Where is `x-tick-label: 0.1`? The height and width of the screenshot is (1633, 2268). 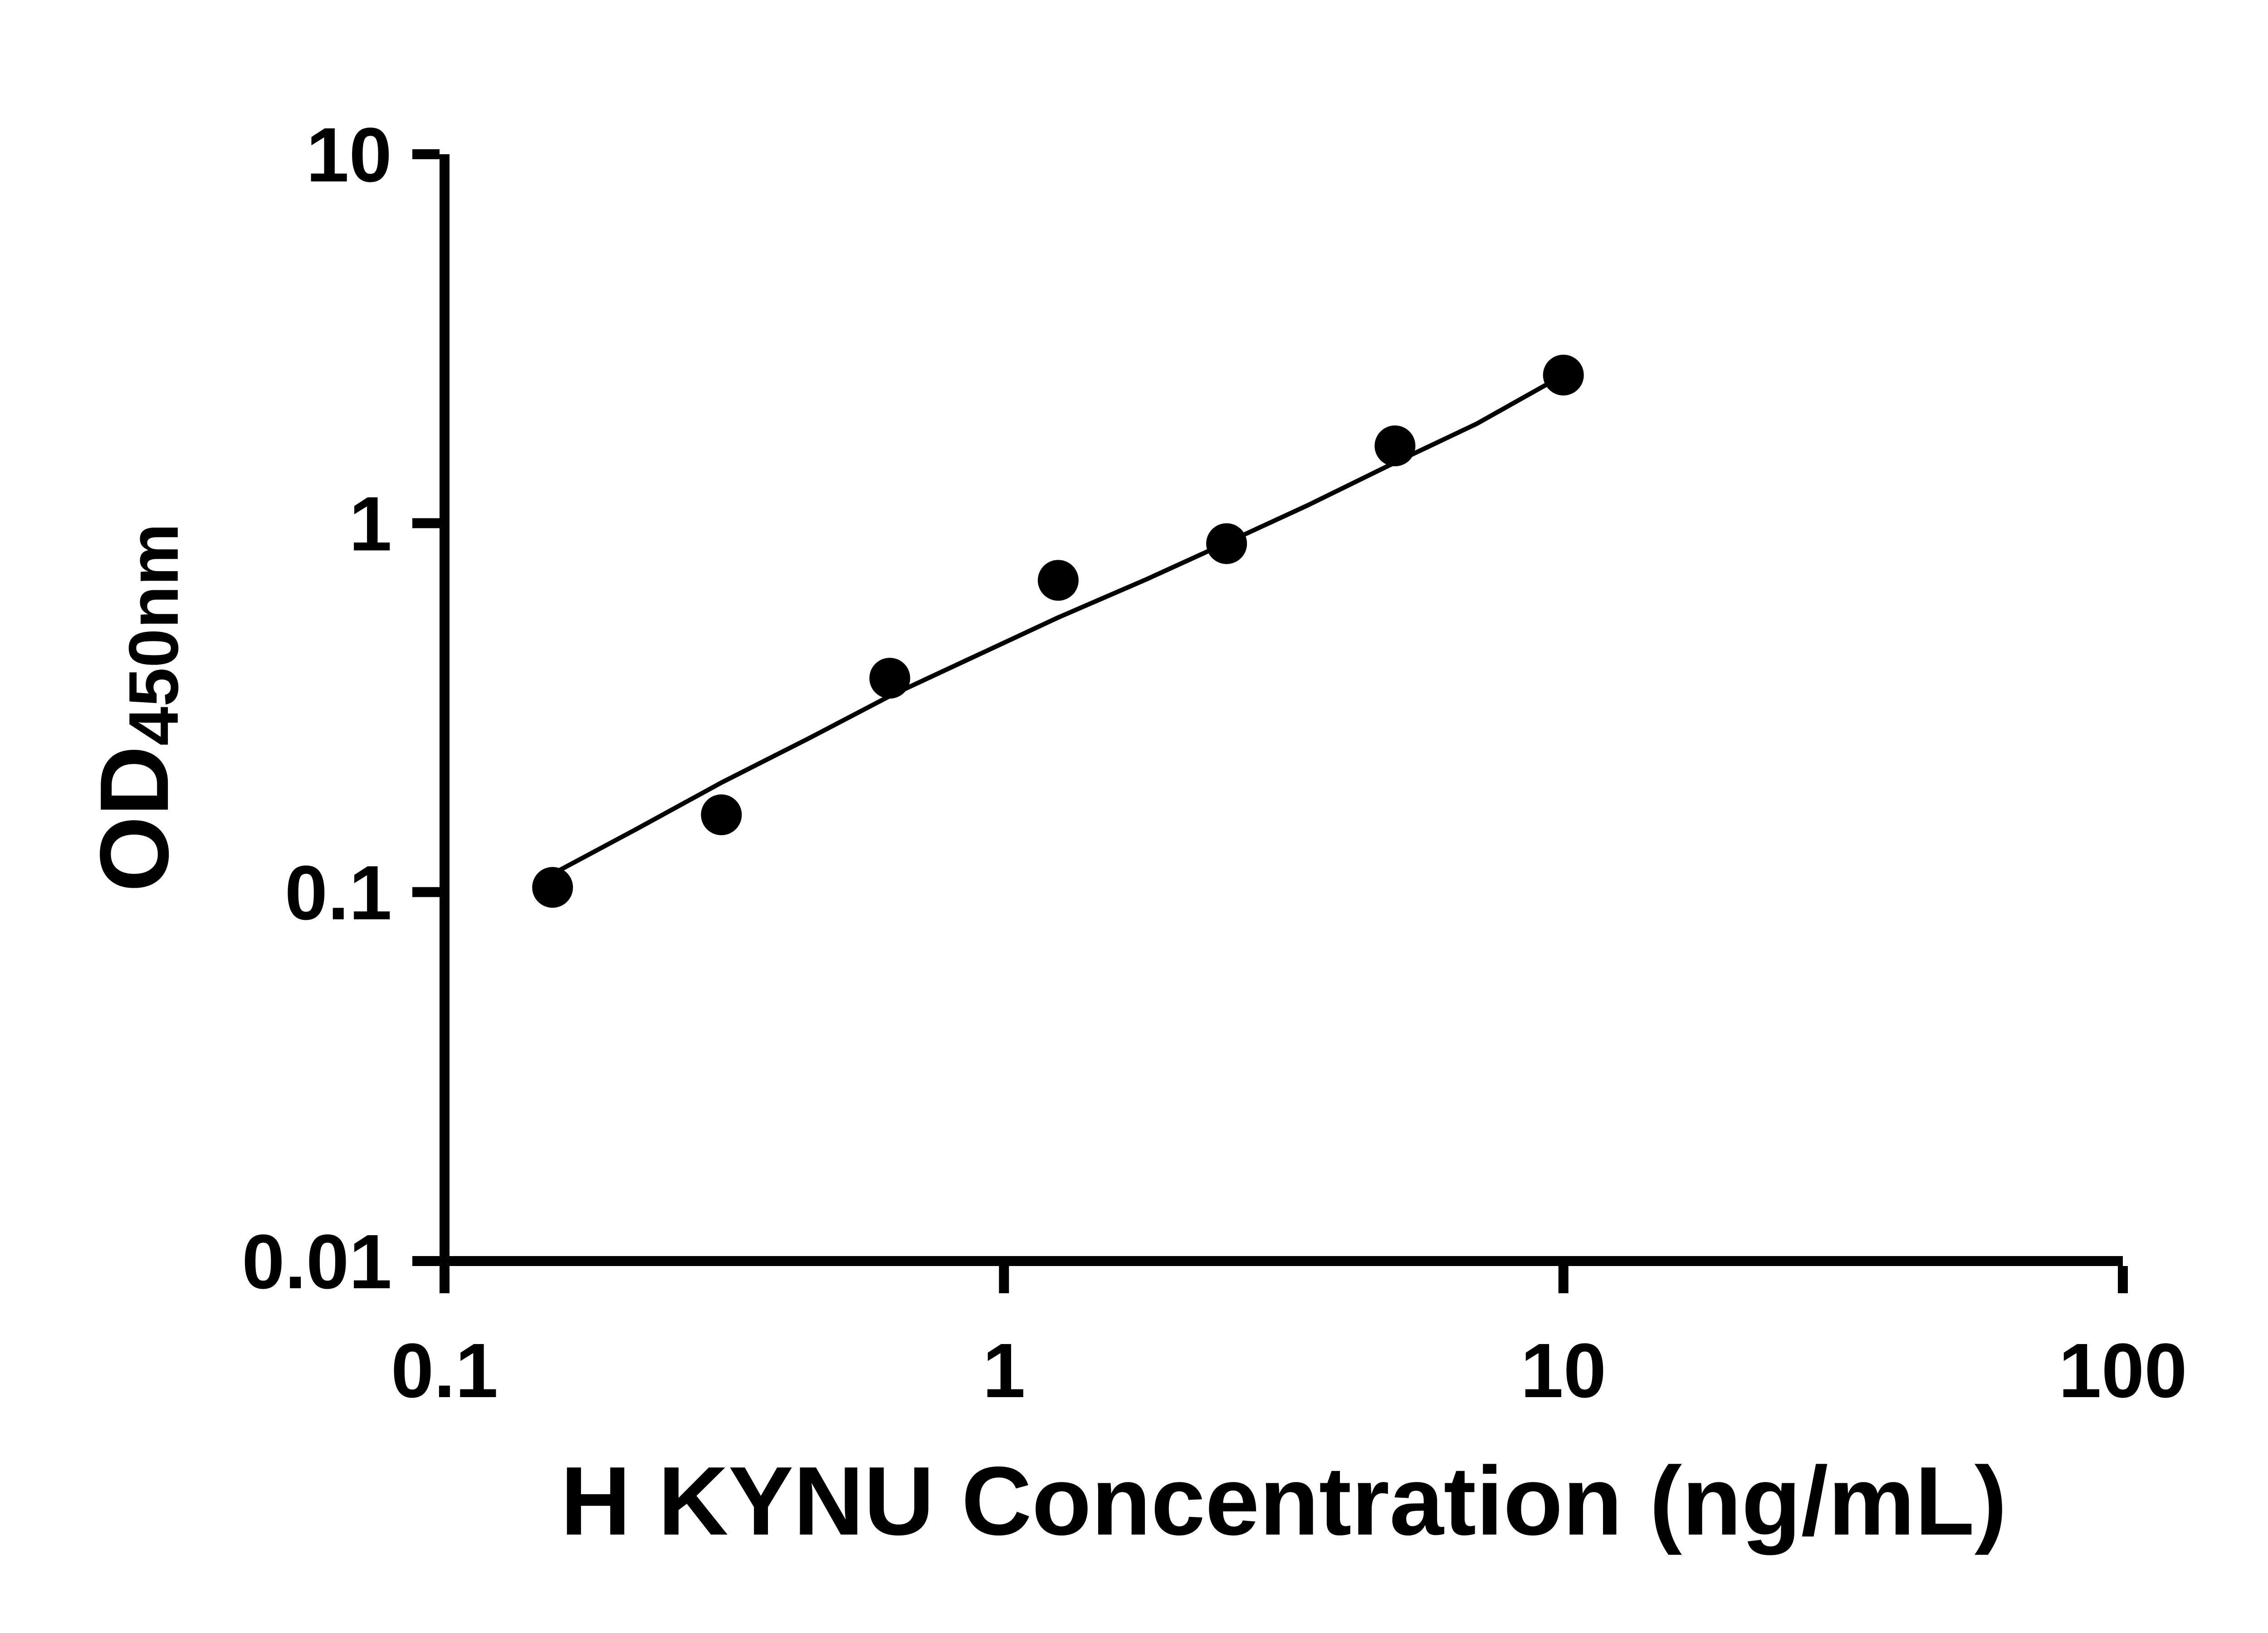 x-tick-label: 0.1 is located at coordinates (445, 1371).